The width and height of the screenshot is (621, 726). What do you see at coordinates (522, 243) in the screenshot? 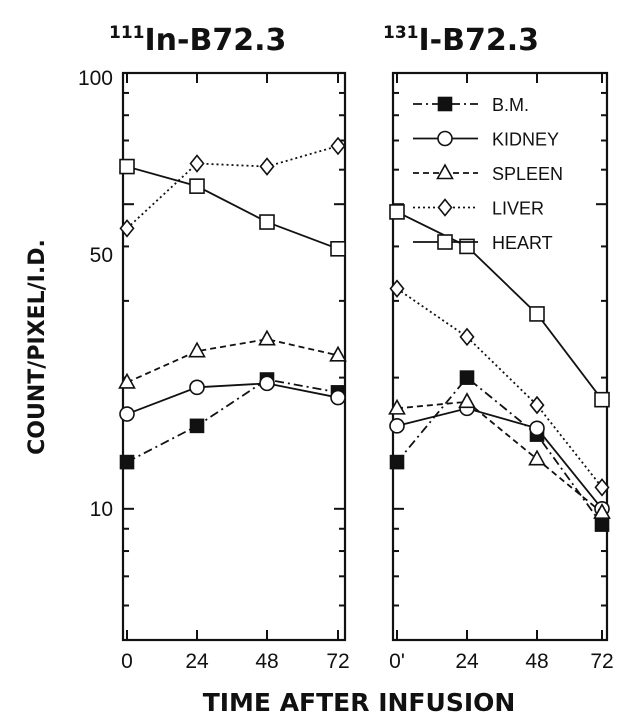
I see `legend-label: HEART` at bounding box center [522, 243].